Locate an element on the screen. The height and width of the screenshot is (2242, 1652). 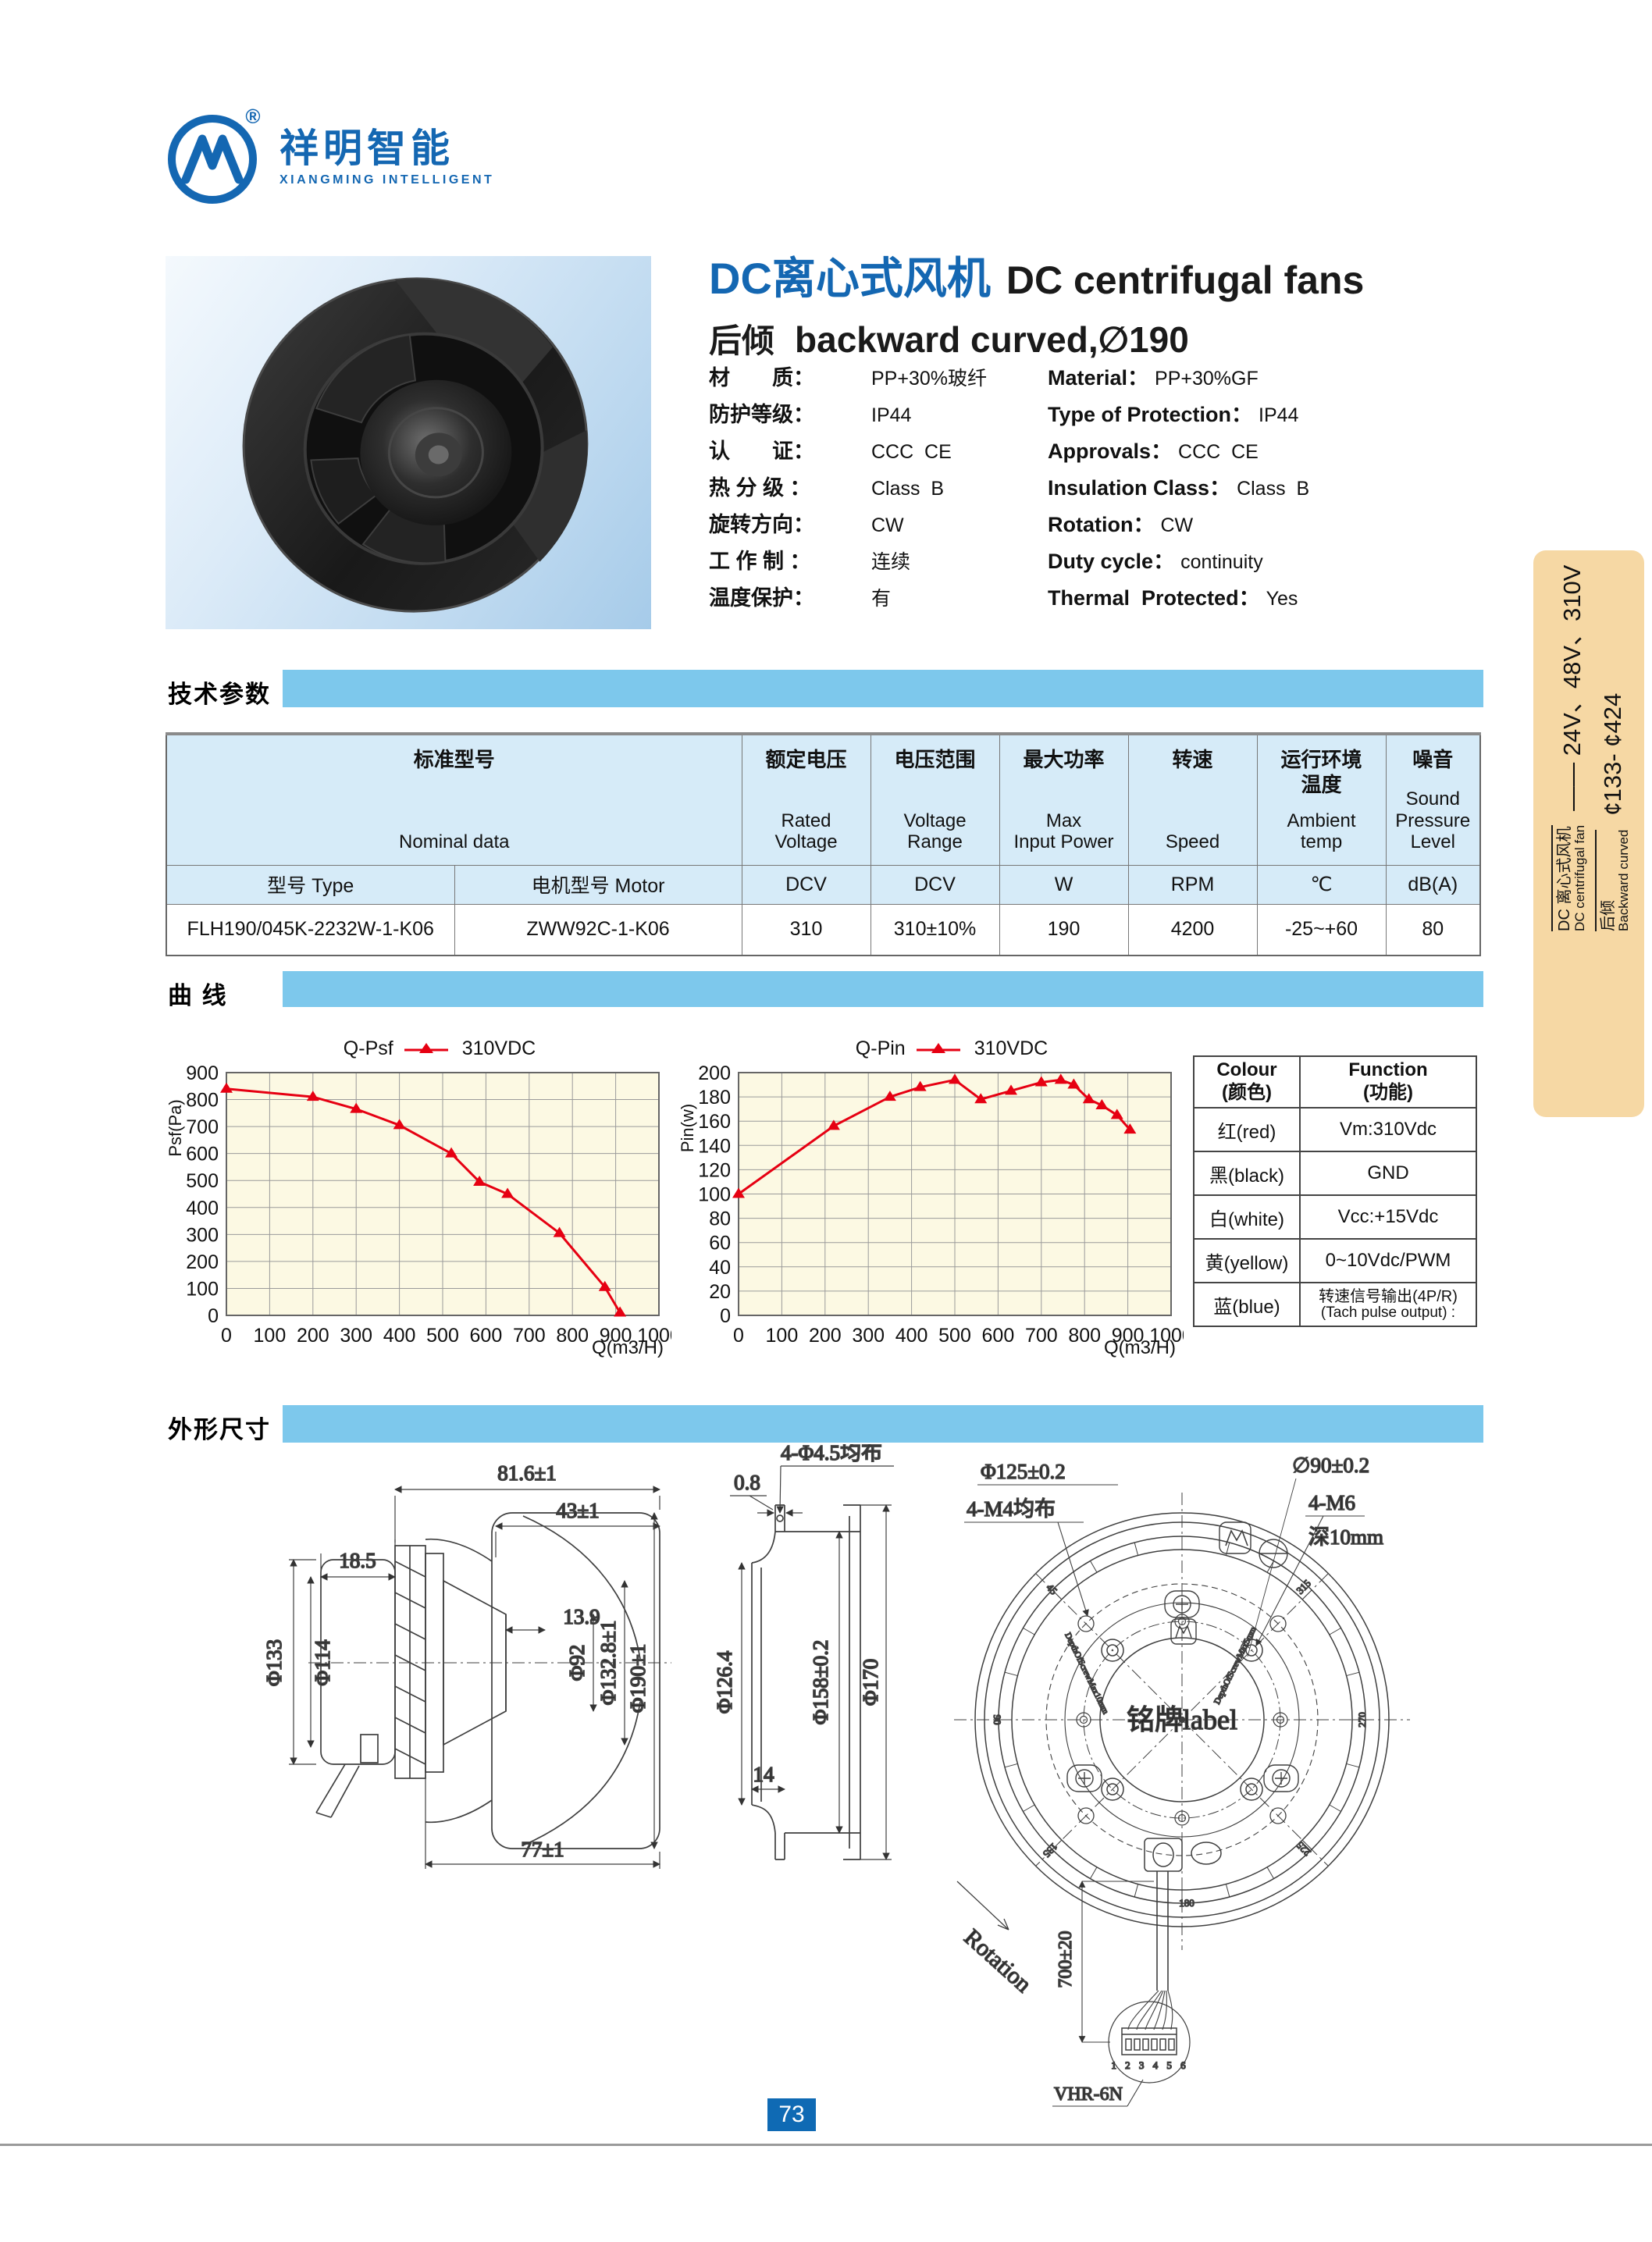
legend-marker-icon is located at coordinates (426, 1048).